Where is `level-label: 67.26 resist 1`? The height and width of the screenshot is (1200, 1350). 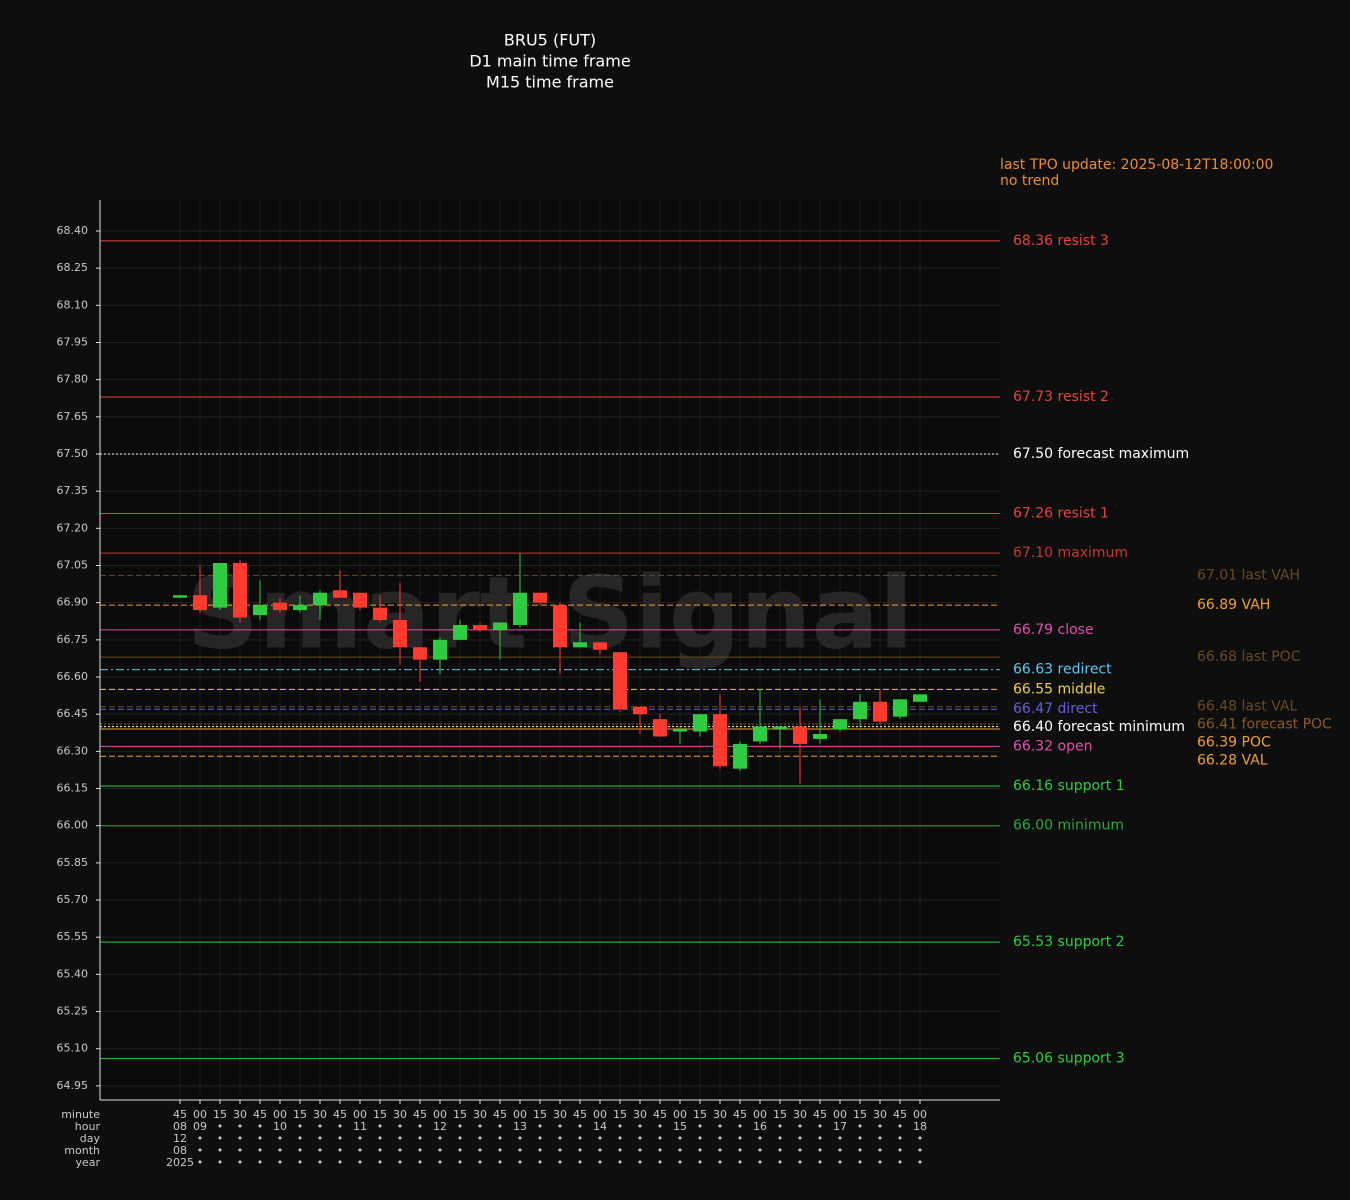
level-label: 67.26 resist 1 is located at coordinates (1061, 513).